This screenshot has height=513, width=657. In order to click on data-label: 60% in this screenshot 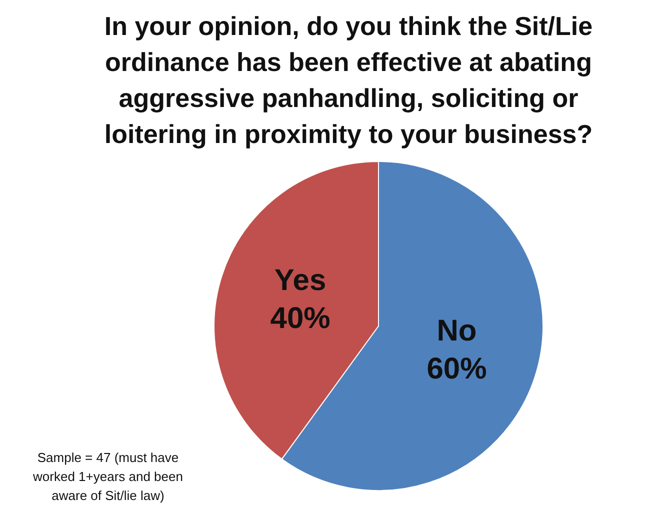, I will do `click(456, 369)`.